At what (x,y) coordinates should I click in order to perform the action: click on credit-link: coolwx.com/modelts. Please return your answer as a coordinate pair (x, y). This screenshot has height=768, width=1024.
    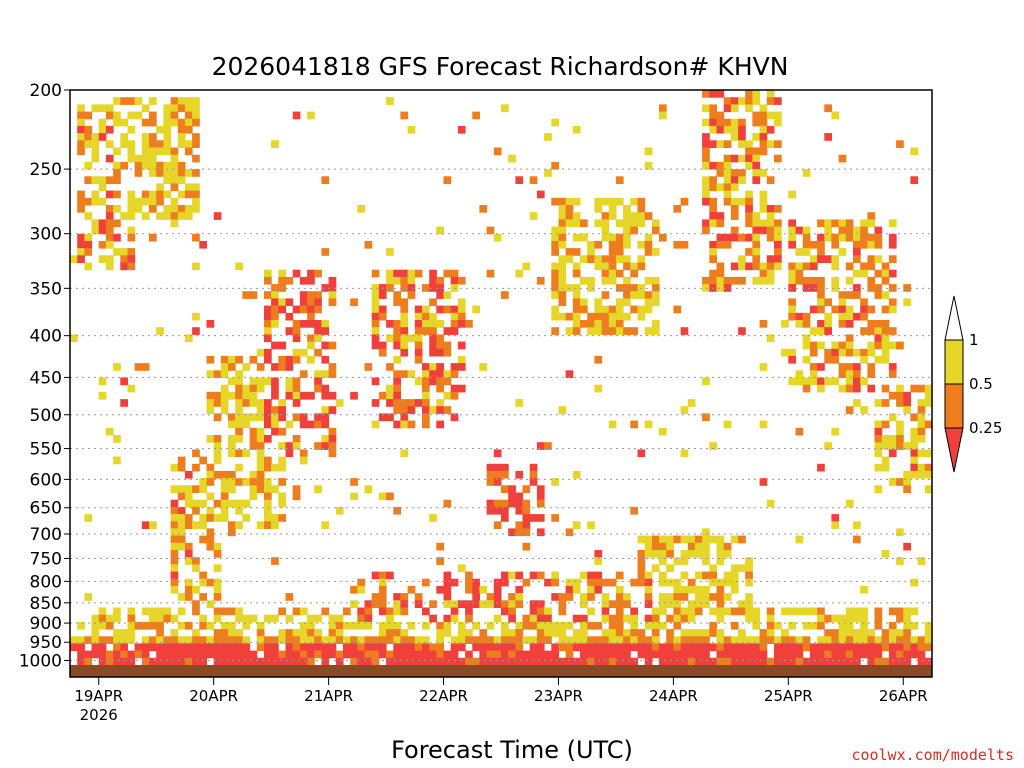
    Looking at the image, I should click on (932, 755).